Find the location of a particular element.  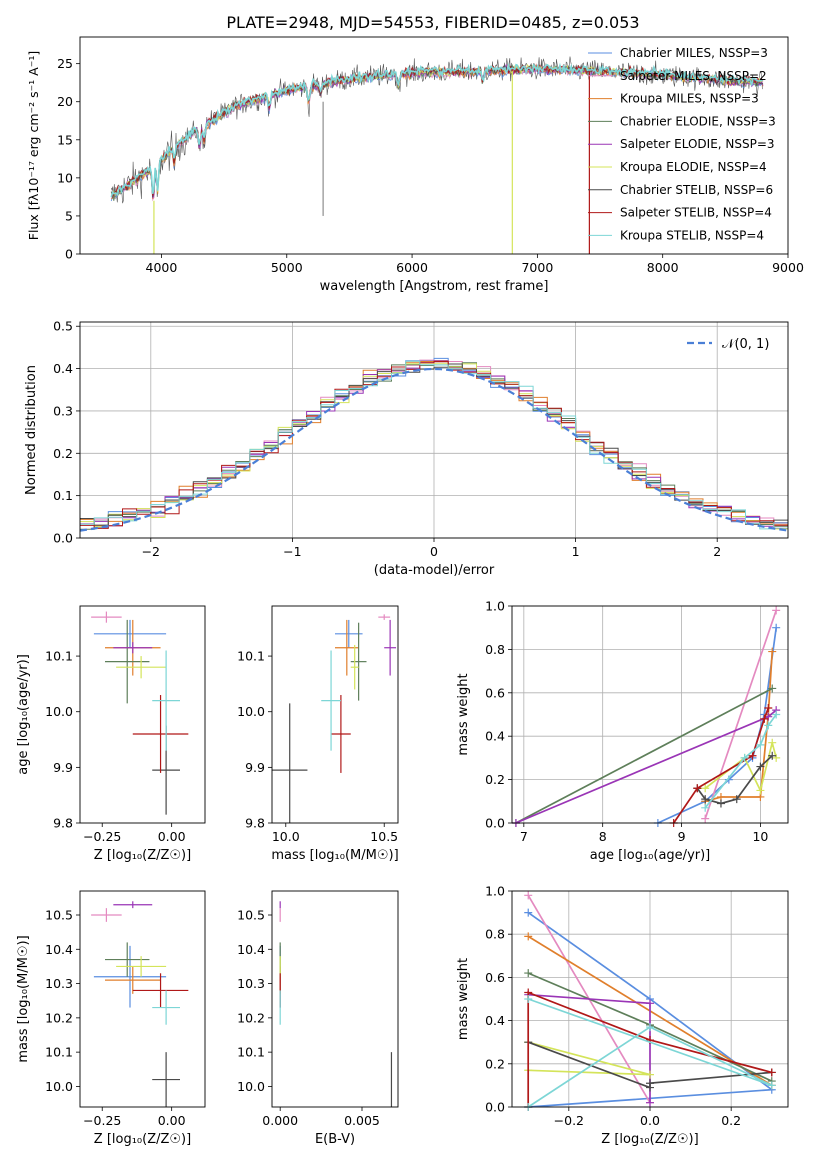

legend-entry: Kroupa STELIB, NSSP=4 is located at coordinates (692, 235).